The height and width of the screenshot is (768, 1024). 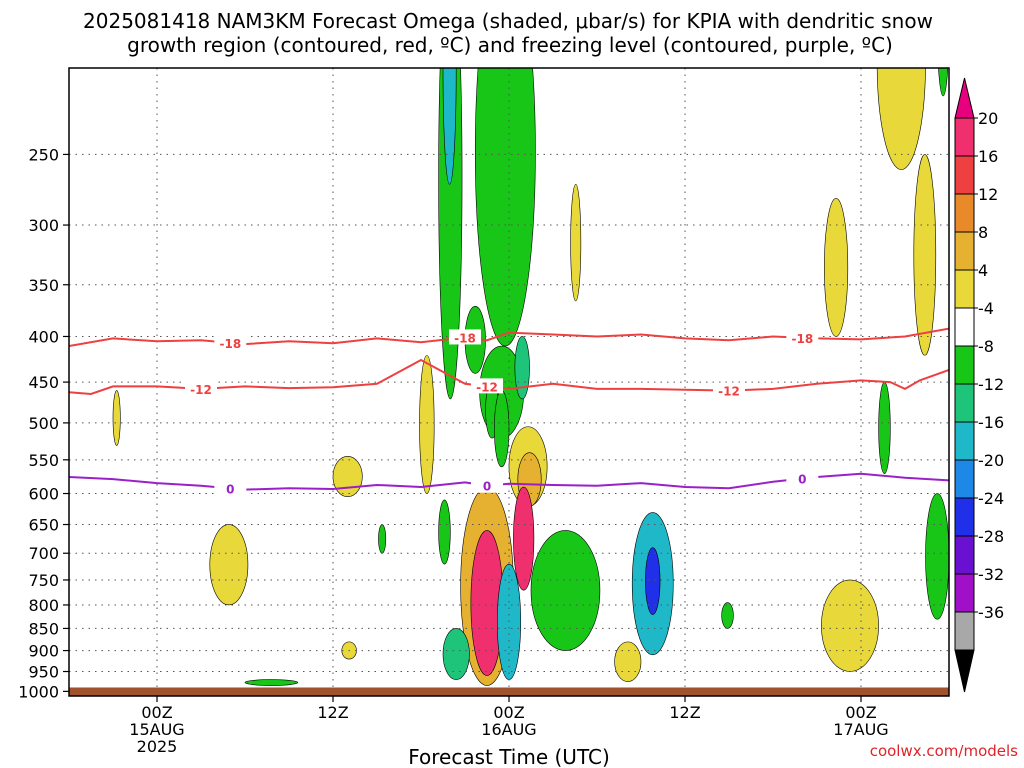 I want to click on colorbar-label: 16, so click(x=988, y=156).